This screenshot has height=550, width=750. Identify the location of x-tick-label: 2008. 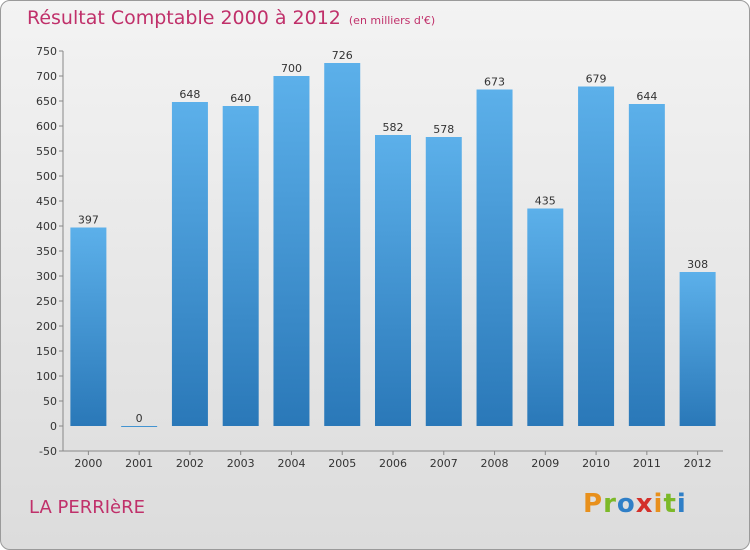
(495, 463).